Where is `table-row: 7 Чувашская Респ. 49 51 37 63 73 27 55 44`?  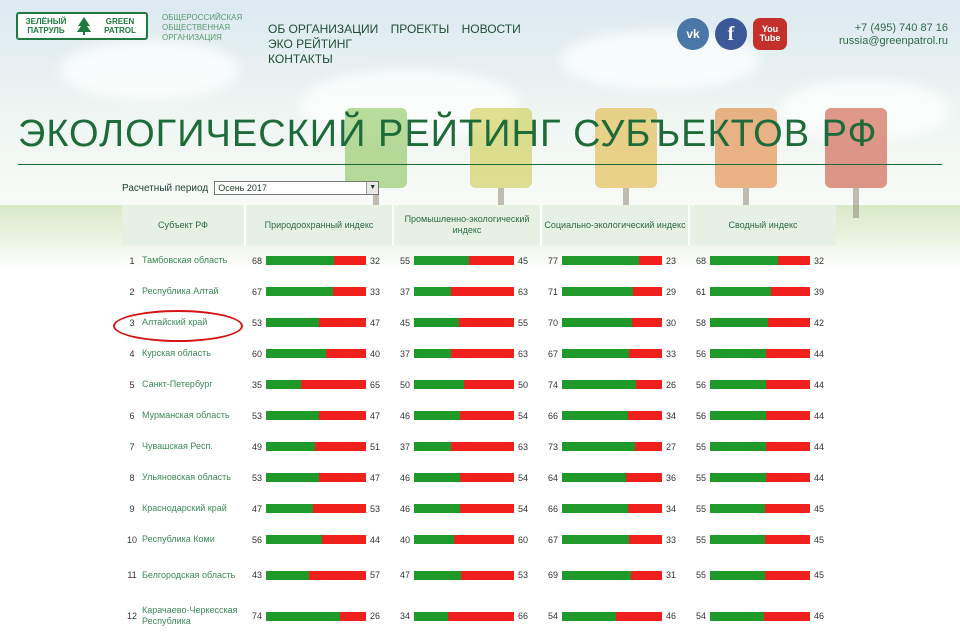 table-row: 7 Чувашская Респ. 49 51 37 63 73 27 55 44 is located at coordinates (479, 446).